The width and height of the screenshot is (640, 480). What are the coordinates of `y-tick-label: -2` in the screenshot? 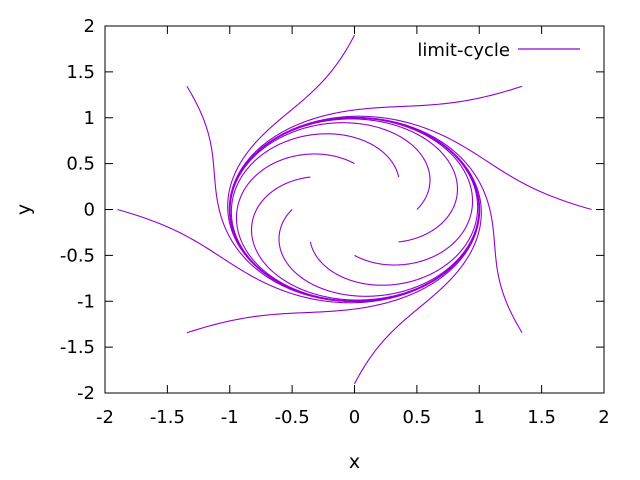 It's located at (86, 393).